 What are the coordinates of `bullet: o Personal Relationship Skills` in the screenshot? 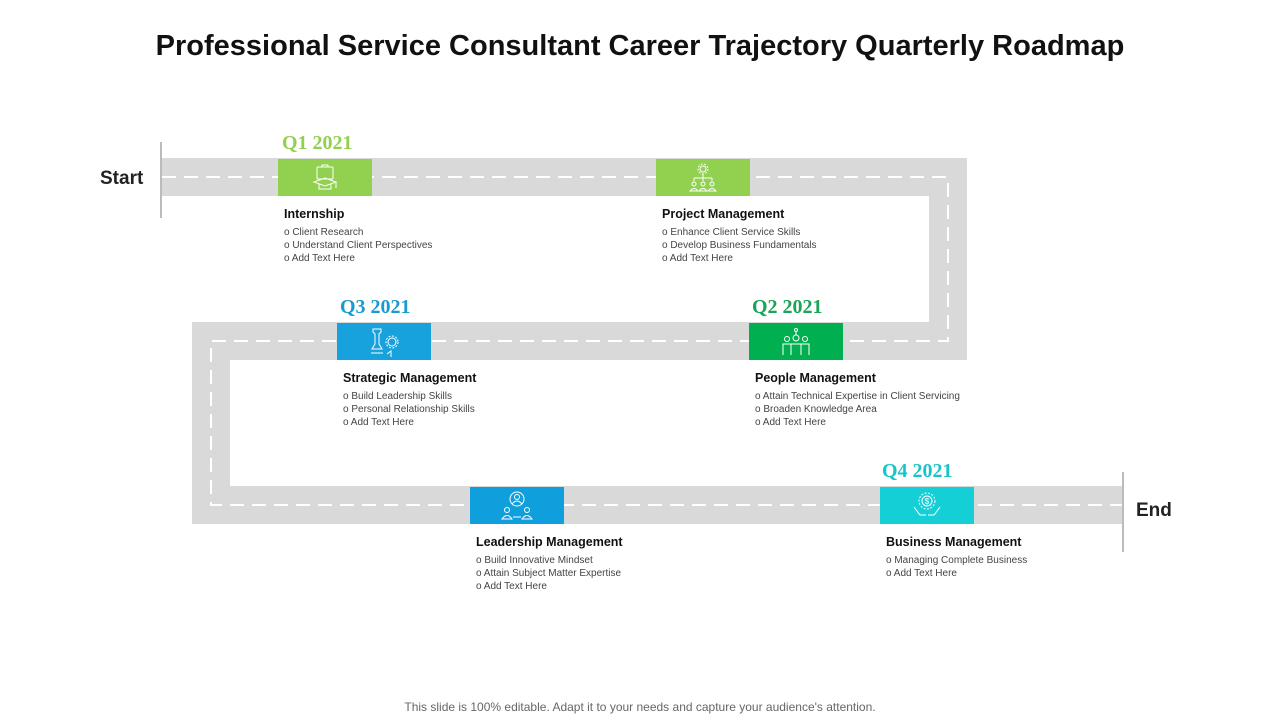 It's located at (409, 409).